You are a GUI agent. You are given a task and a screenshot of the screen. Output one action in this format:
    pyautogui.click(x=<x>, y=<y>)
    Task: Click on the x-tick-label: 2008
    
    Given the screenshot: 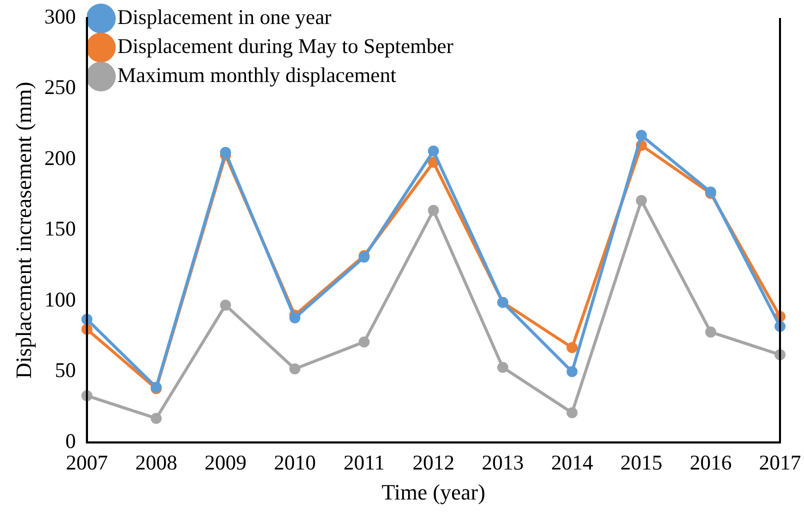 What is the action you would take?
    pyautogui.click(x=156, y=462)
    